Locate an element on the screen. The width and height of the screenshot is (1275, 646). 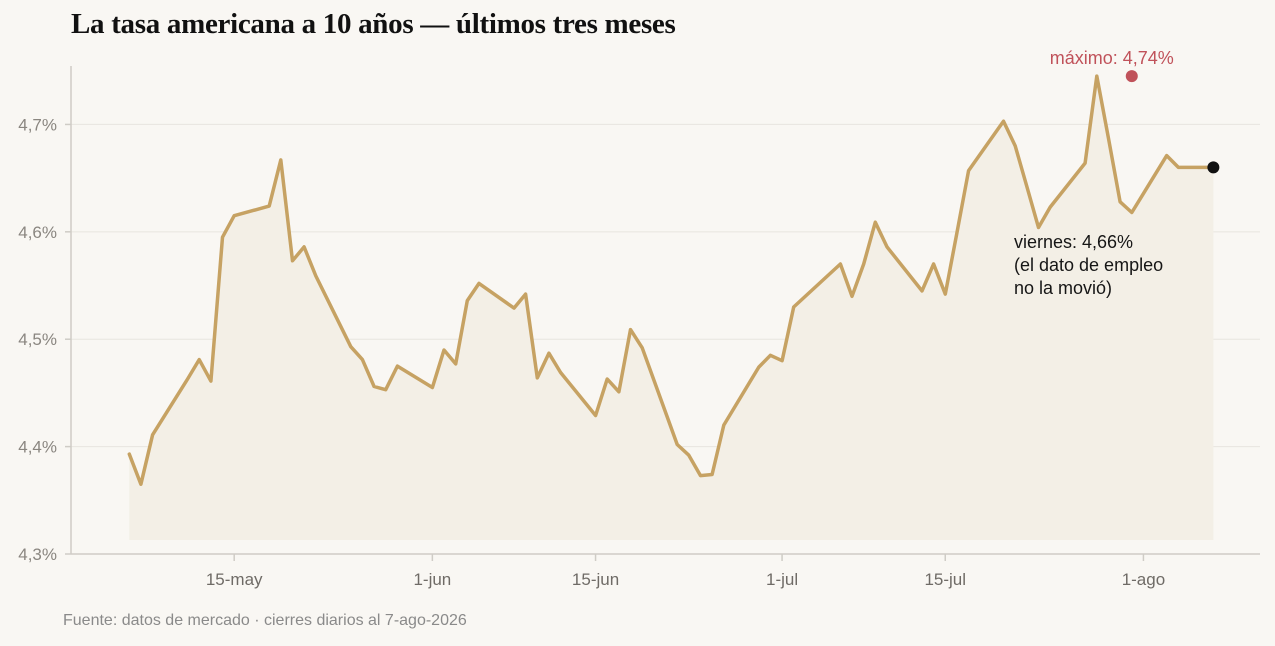
annotation-line: no la movió) is located at coordinates (1063, 288).